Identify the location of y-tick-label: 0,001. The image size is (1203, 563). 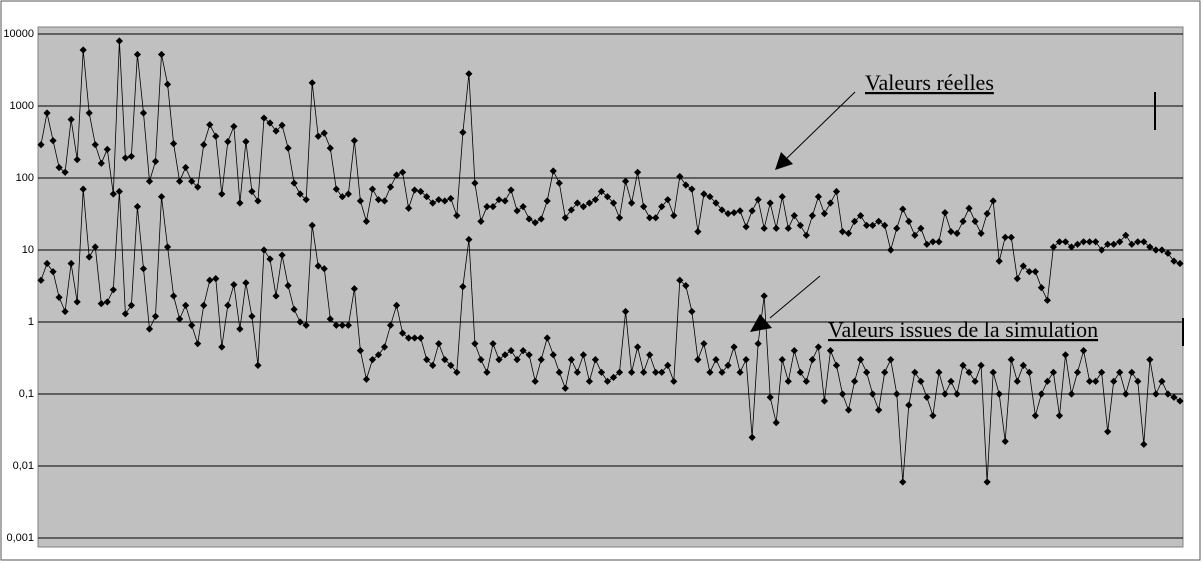
(20, 538).